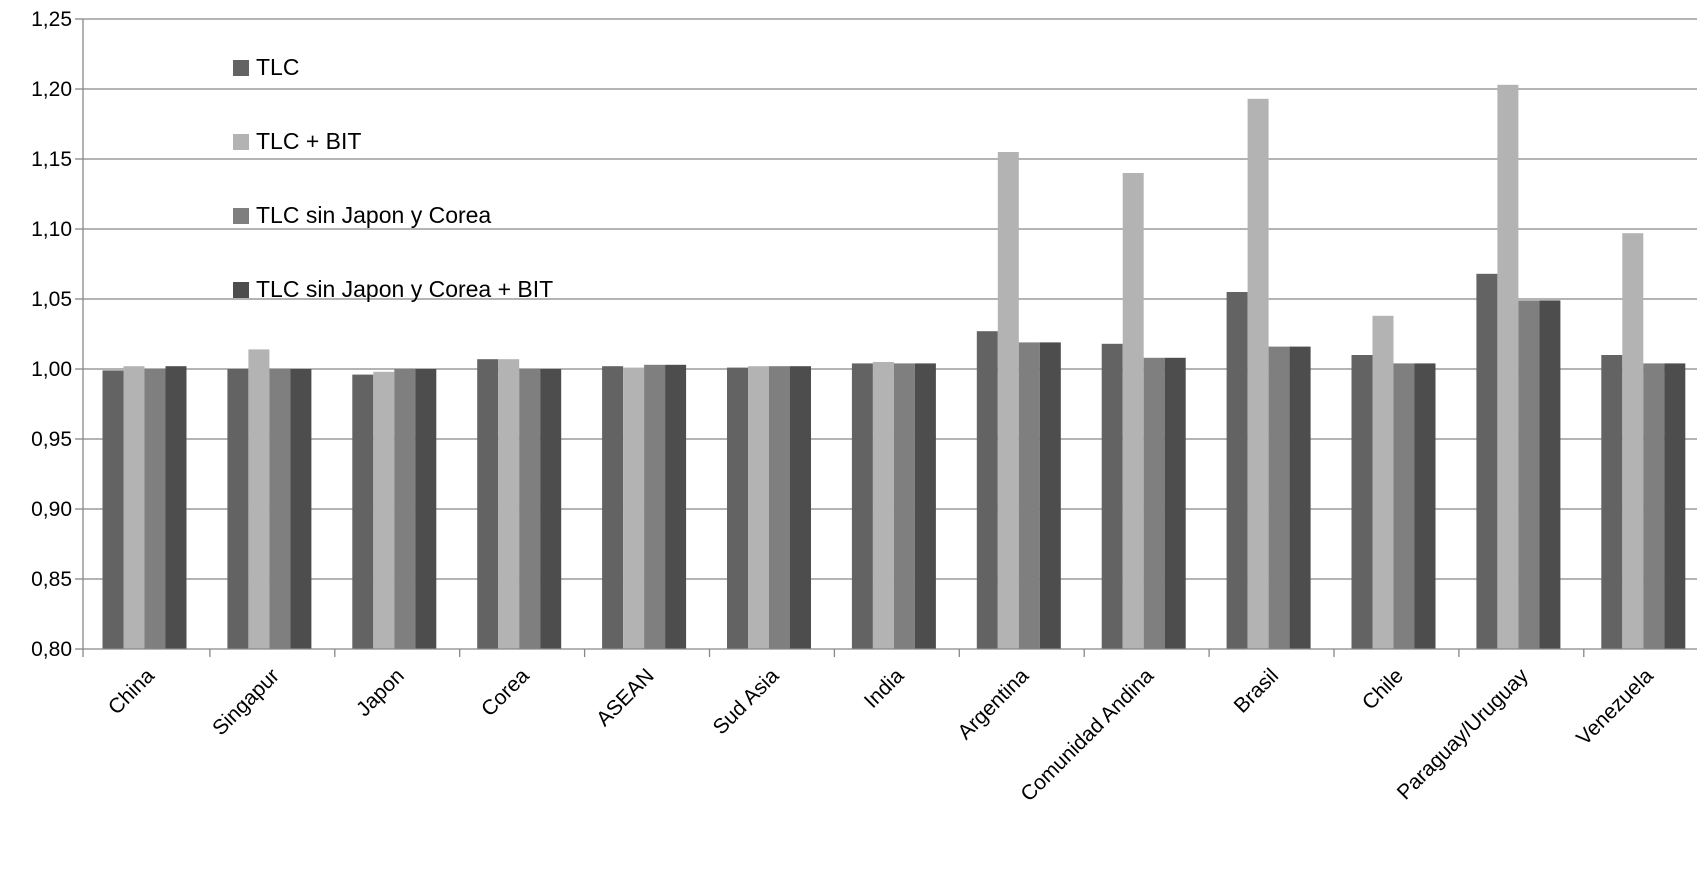  I want to click on y-tick-label: 1,00, so click(51, 369).